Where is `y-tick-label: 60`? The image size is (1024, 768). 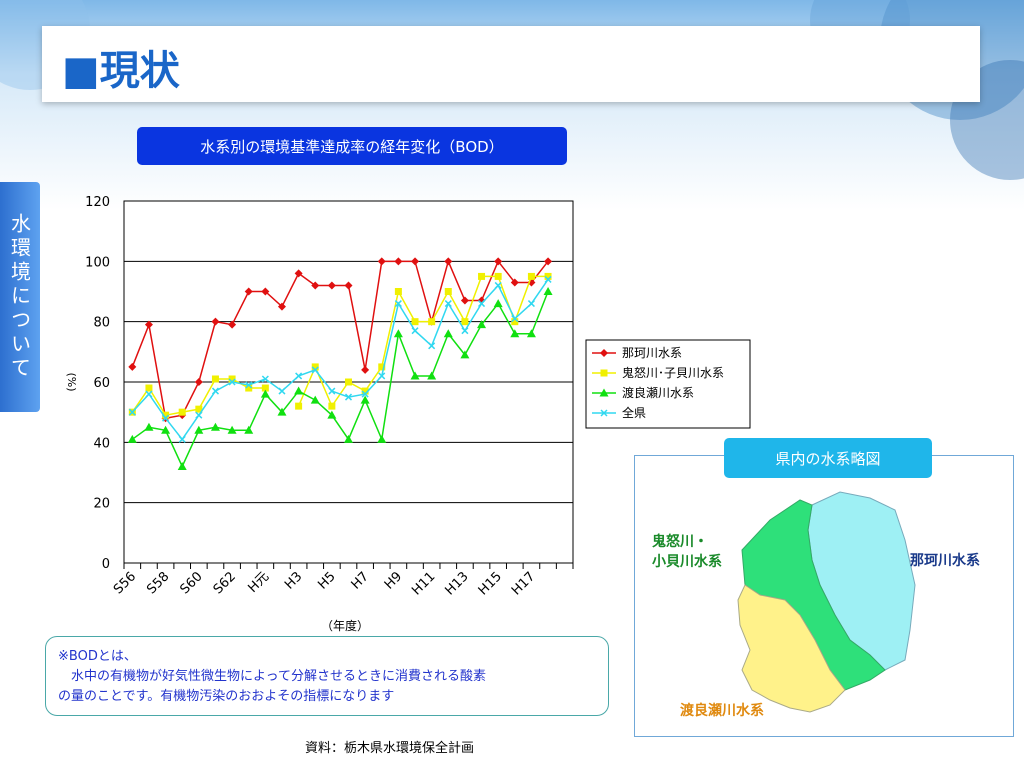
y-tick-label: 60 is located at coordinates (101, 383).